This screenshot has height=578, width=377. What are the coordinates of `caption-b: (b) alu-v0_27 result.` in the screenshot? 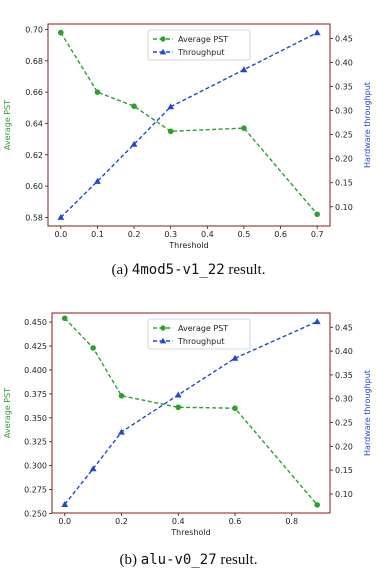 It's located at (188, 560).